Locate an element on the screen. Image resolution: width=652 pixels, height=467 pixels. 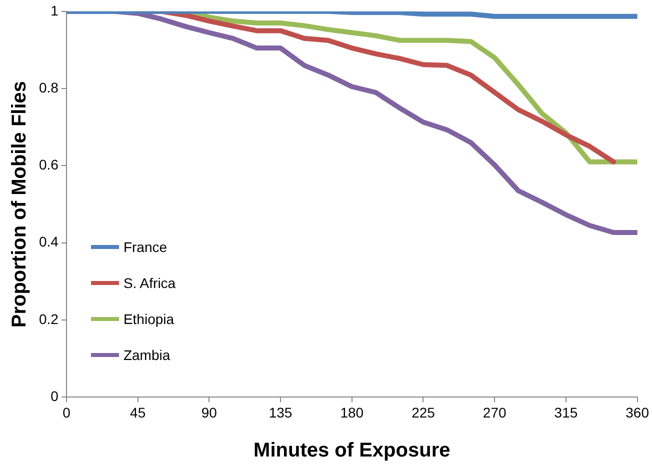
legend-label: France is located at coordinates (145, 247).